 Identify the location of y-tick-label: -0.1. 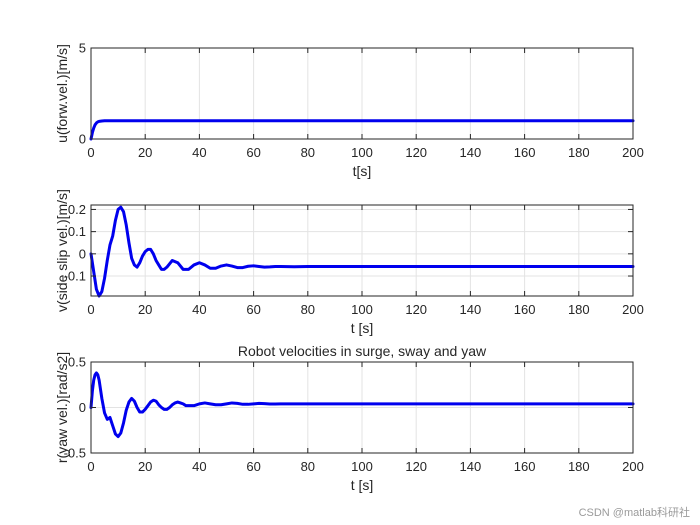
(75, 276).